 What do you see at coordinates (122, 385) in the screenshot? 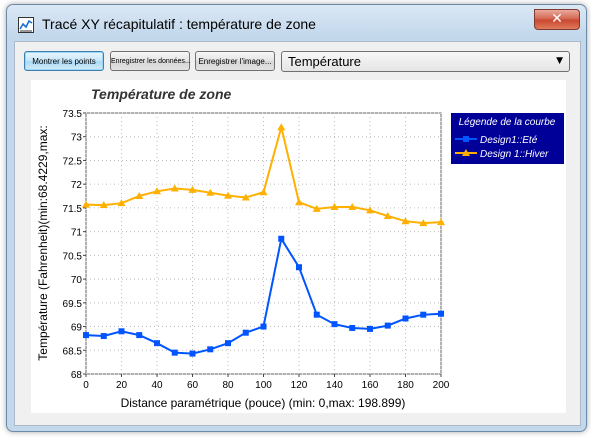
I see `x-tick-label: 20` at bounding box center [122, 385].